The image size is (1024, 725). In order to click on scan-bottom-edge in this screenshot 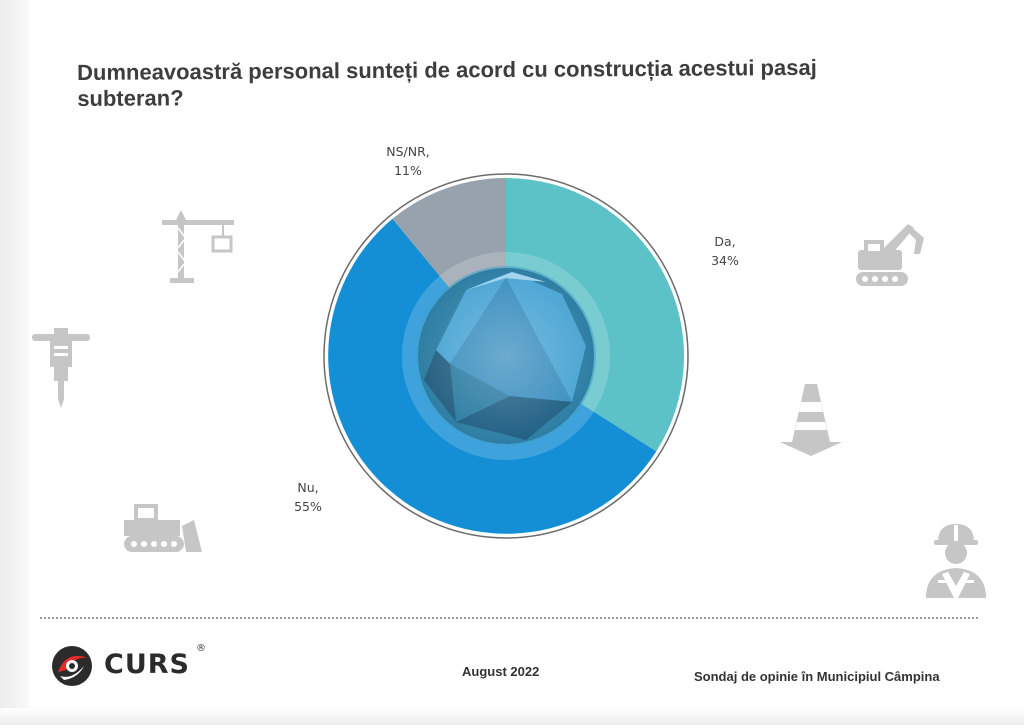, I will do `click(512, 716)`.